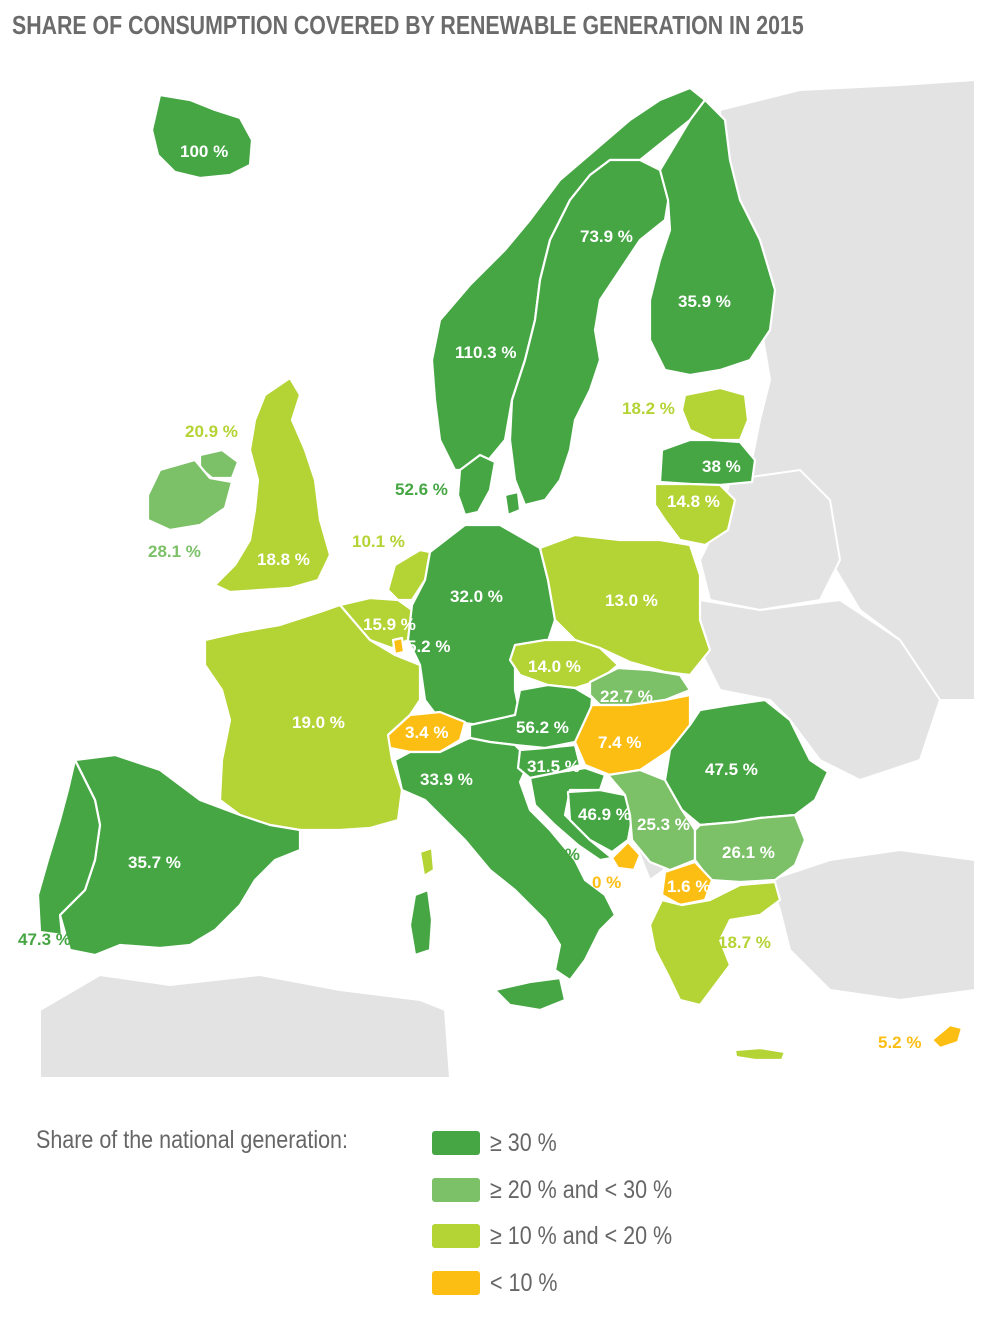  Describe the element at coordinates (947, 1036) in the screenshot. I see `country-cyprus` at that location.